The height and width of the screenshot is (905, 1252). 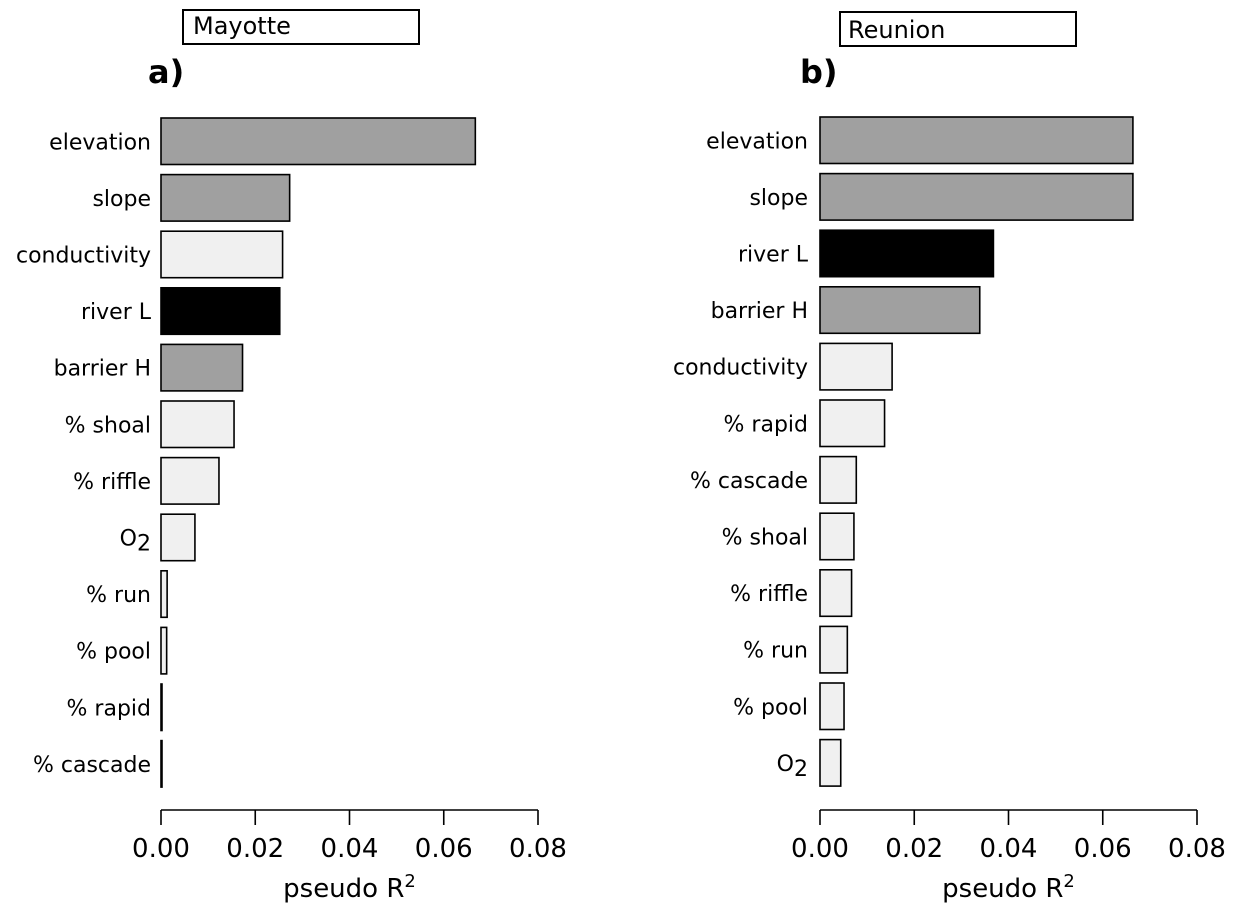 What do you see at coordinates (896, 30) in the screenshot?
I see `region-title: Reunion` at bounding box center [896, 30].